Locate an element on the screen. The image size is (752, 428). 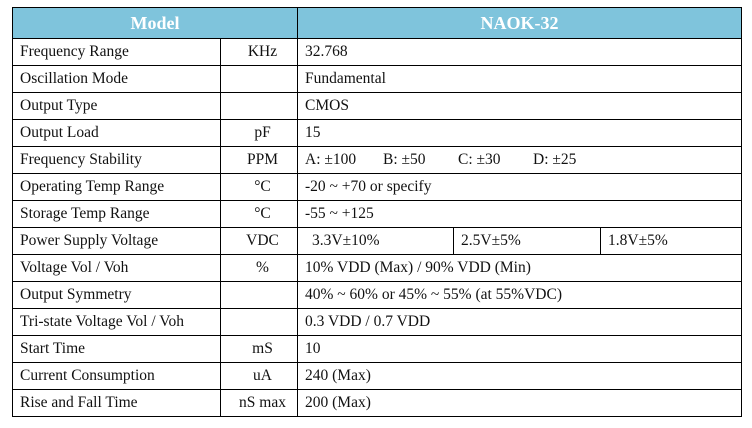
voltage-option-2v5: 2.5V±5% is located at coordinates (526, 241).